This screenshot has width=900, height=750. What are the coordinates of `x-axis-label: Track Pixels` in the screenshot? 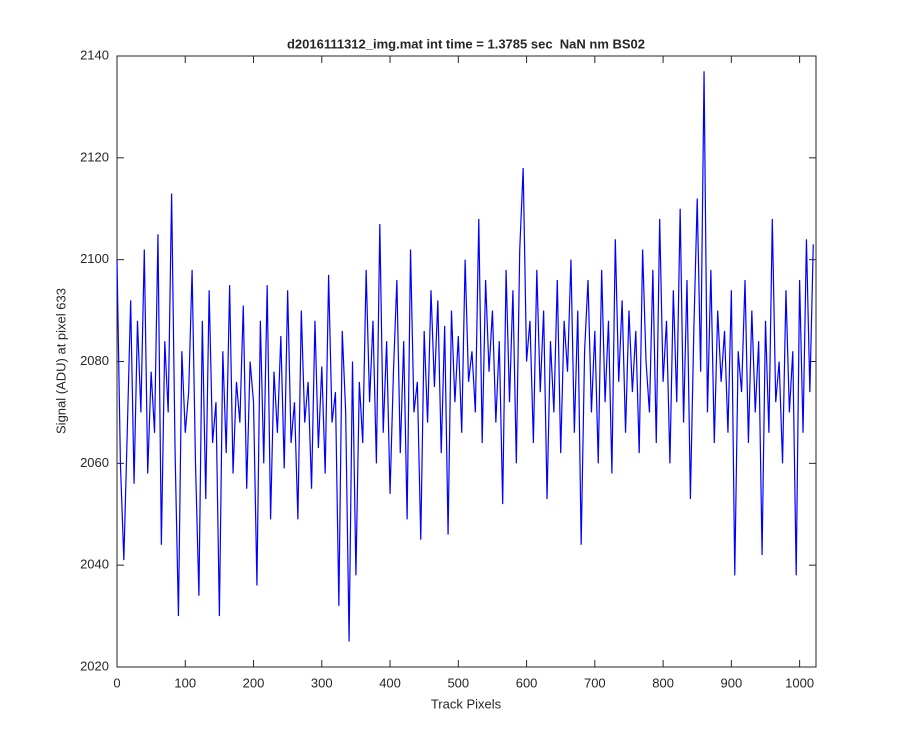 It's located at (466, 703).